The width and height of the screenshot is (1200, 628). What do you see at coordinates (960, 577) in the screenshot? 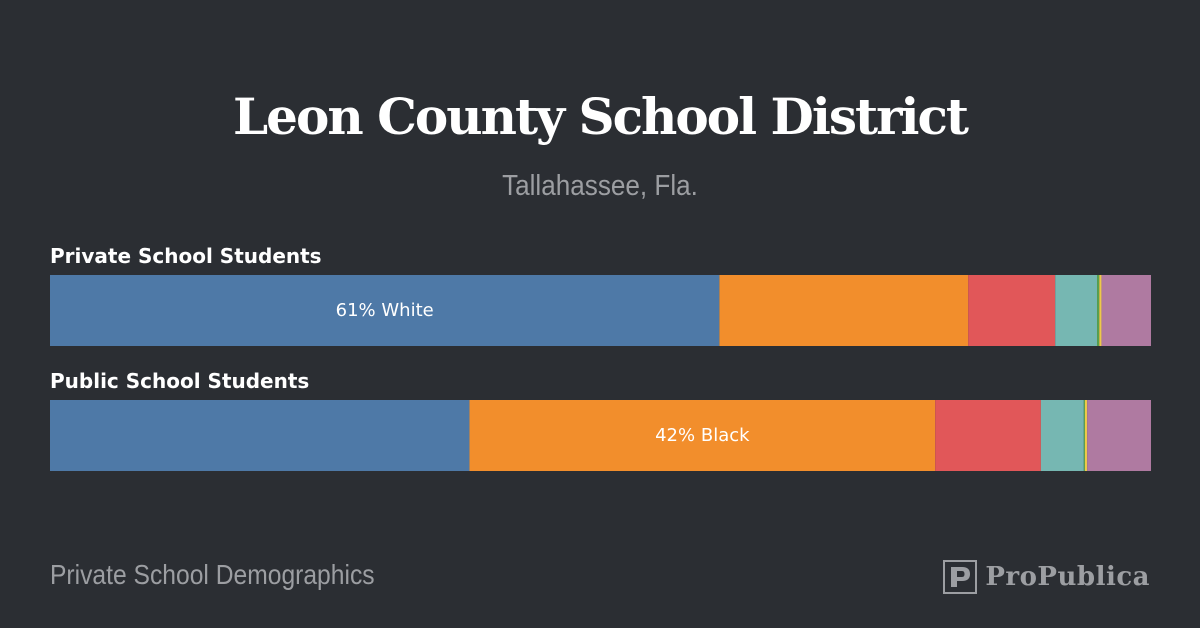
I see `propublica-mark-icon` at bounding box center [960, 577].